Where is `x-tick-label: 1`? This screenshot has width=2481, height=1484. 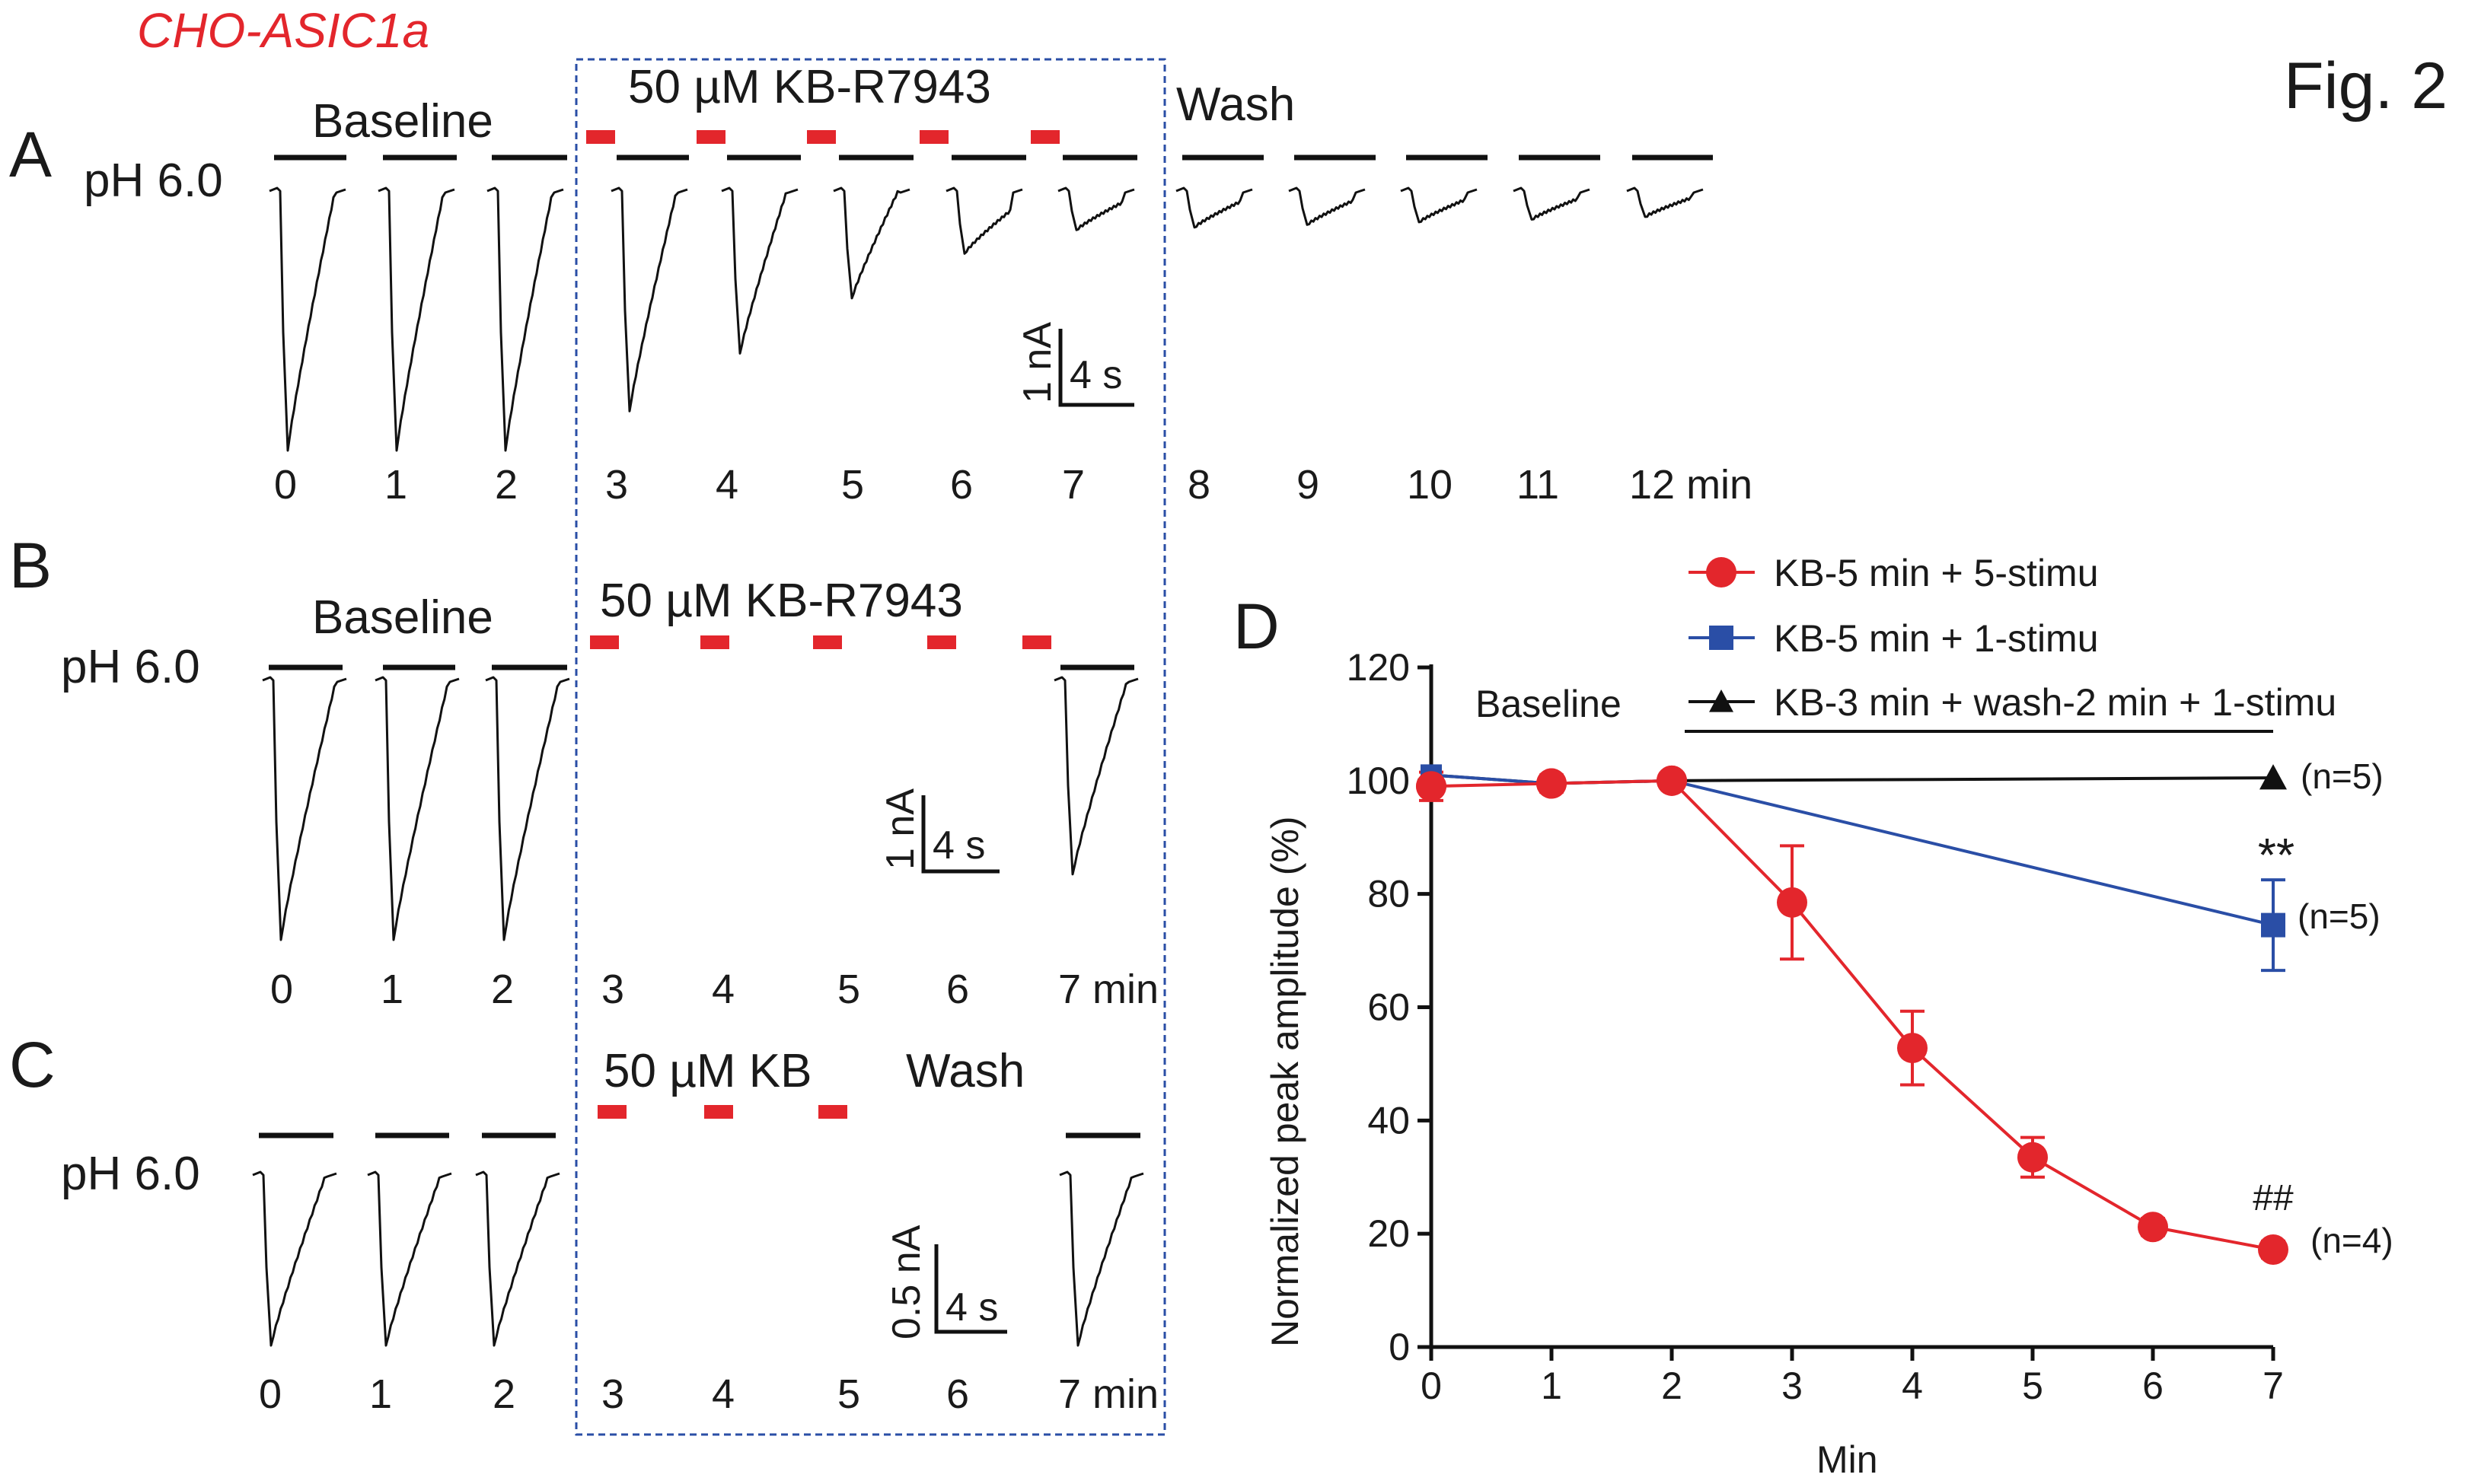
x-tick-label: 1 is located at coordinates (1552, 1386).